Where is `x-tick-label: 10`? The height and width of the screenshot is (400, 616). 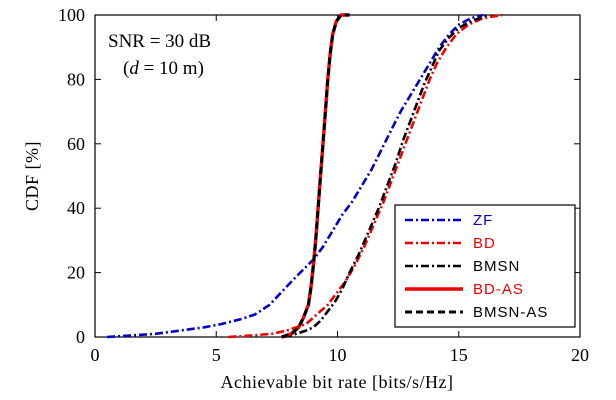
x-tick-label: 10 is located at coordinates (338, 355).